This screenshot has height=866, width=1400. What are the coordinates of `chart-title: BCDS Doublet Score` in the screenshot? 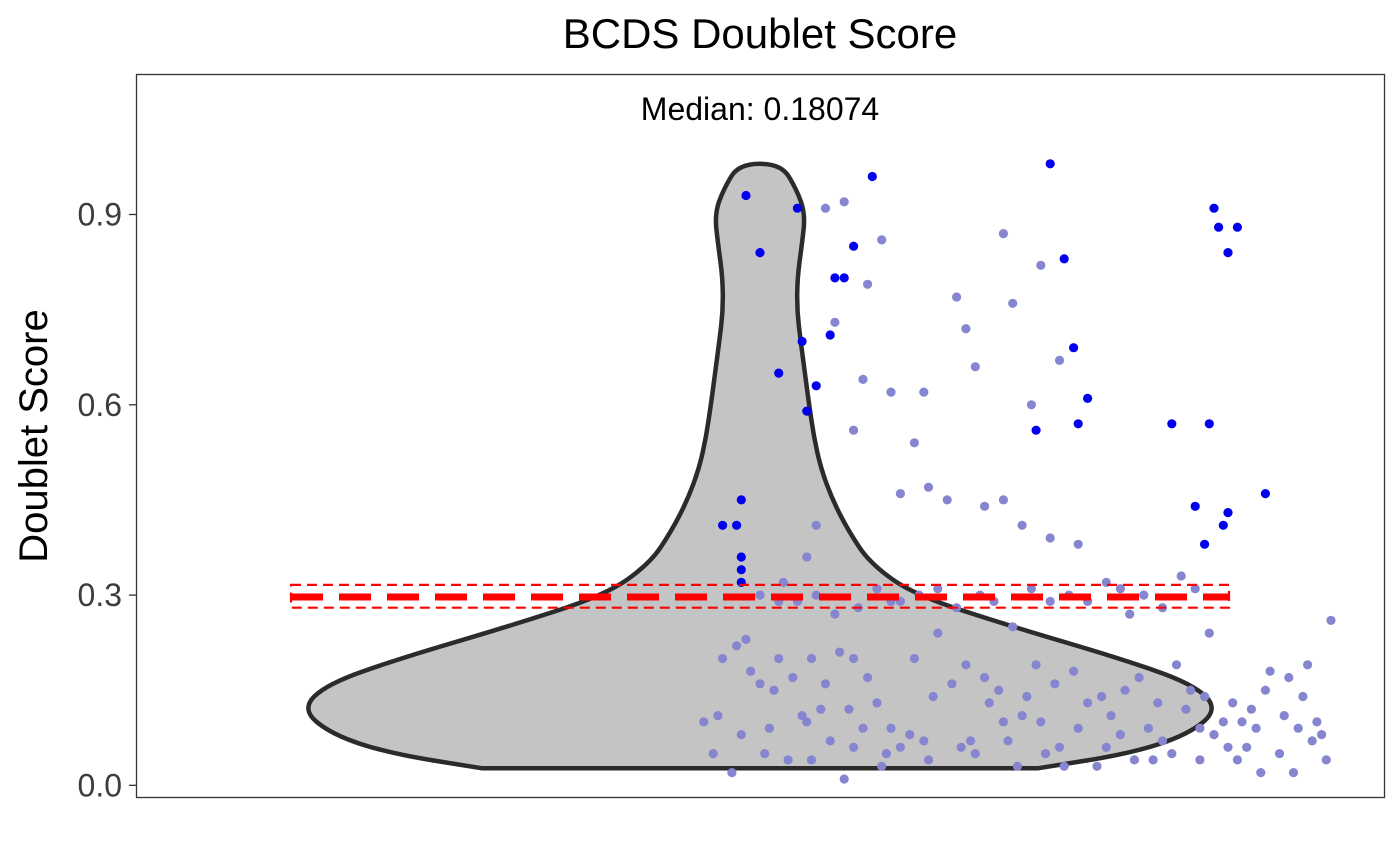 It's located at (760, 33).